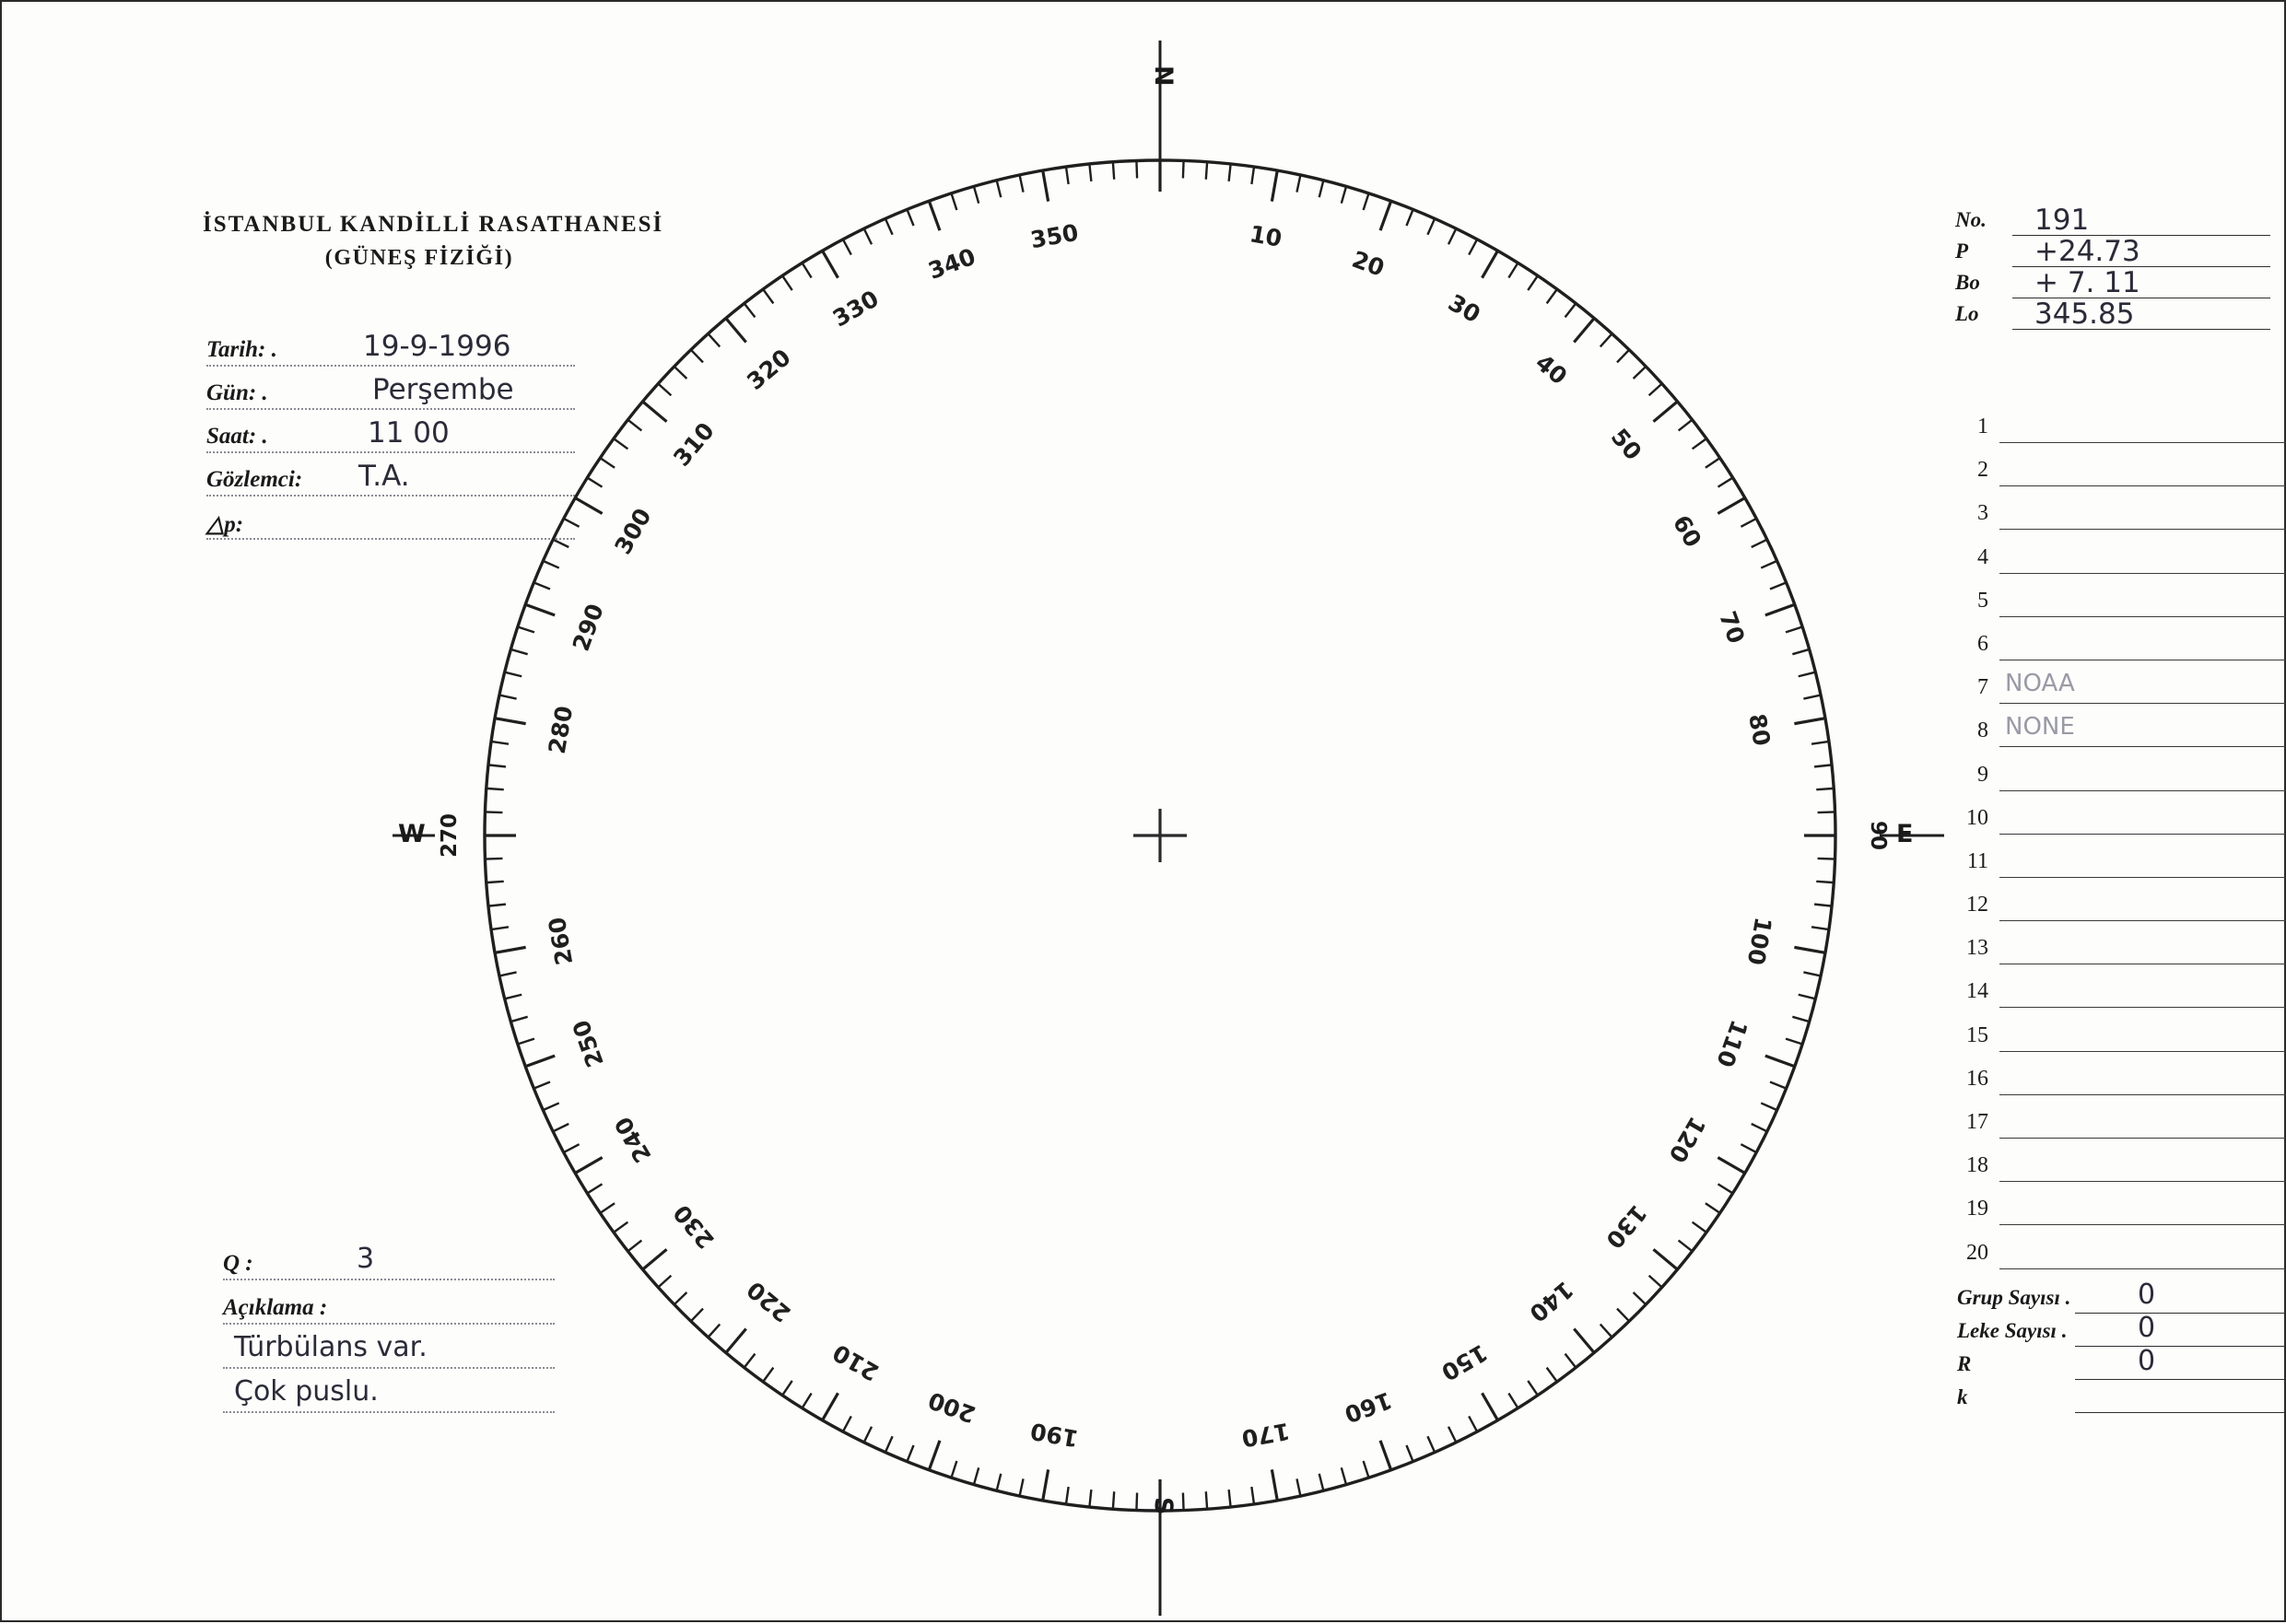 The width and height of the screenshot is (2286, 1624). What do you see at coordinates (2012, 1331) in the screenshot?
I see `summary-label-1: Leke Sayısı .` at bounding box center [2012, 1331].